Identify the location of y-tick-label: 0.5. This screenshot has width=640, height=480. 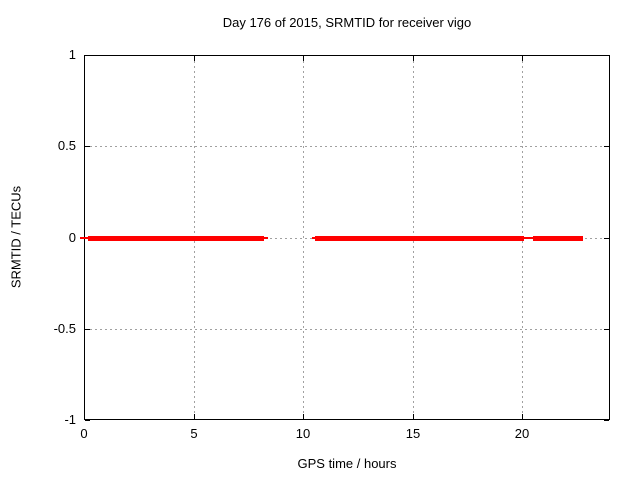
(66, 145).